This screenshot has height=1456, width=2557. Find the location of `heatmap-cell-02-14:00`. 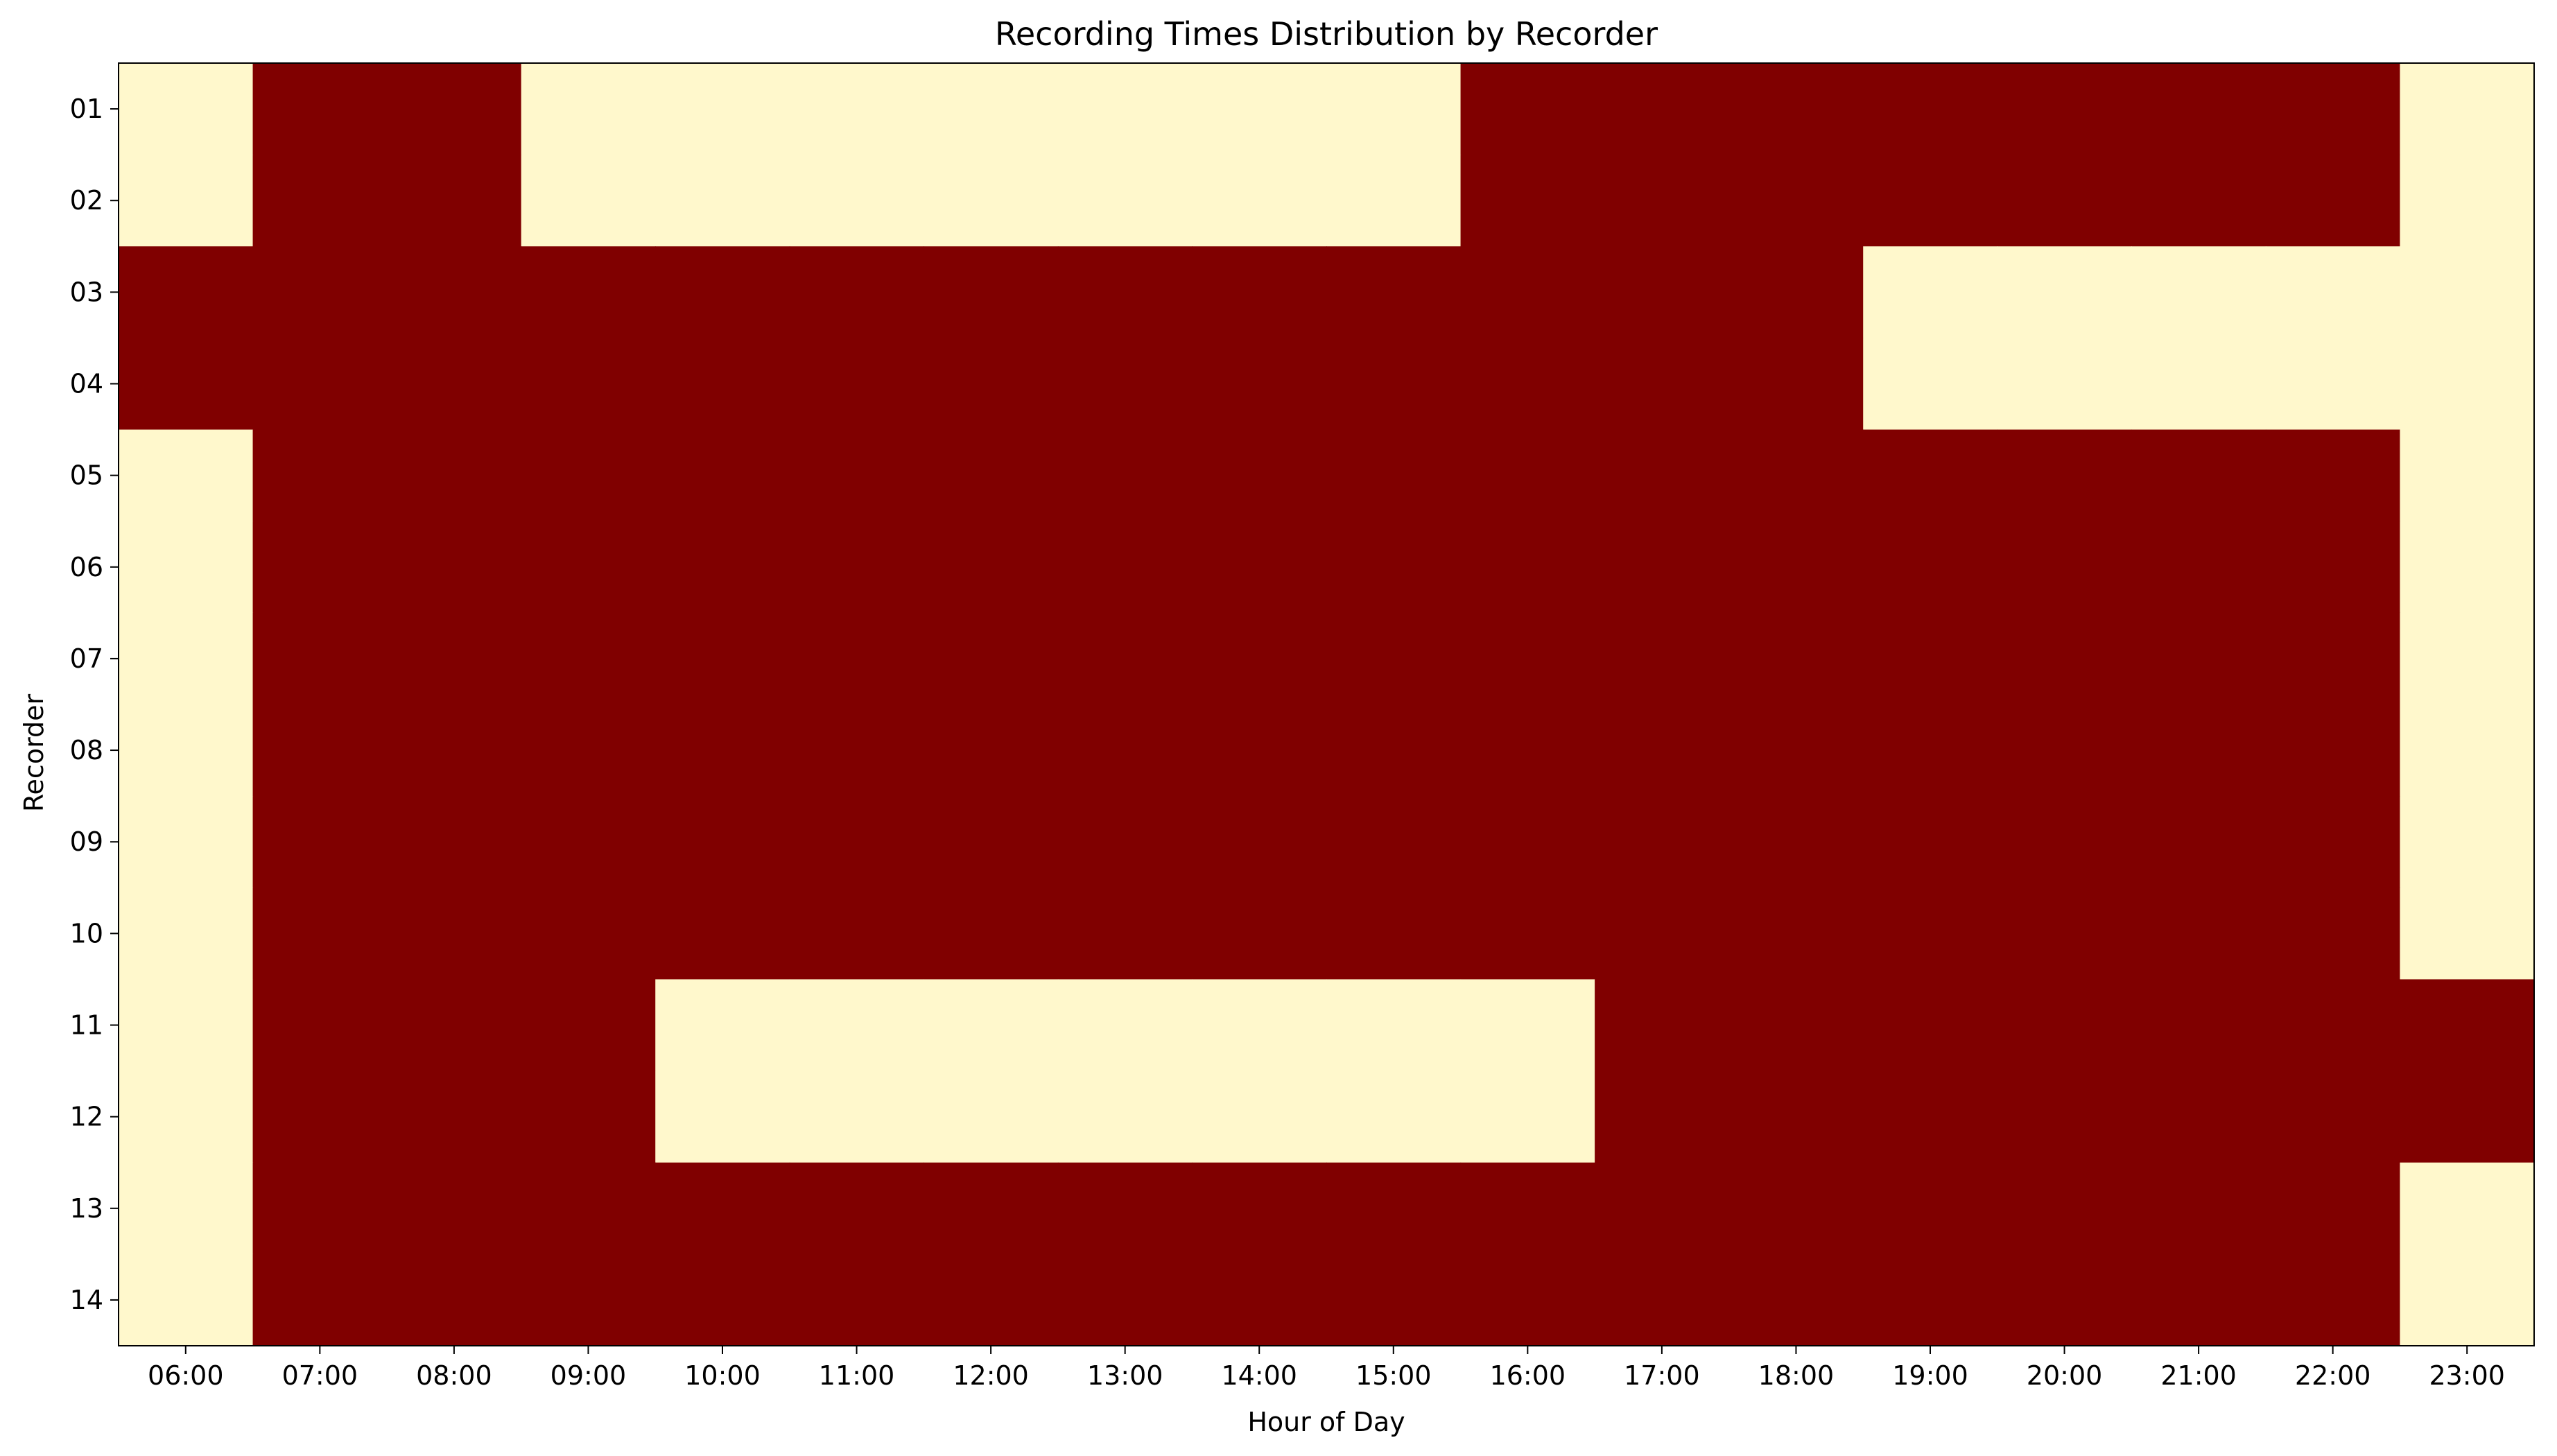

heatmap-cell-02-14:00 is located at coordinates (1259, 201).